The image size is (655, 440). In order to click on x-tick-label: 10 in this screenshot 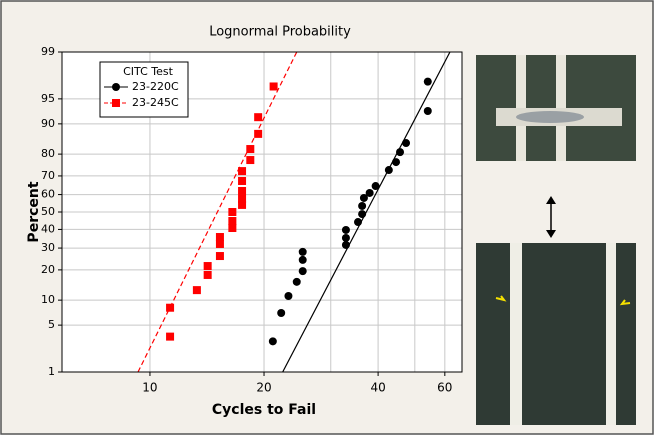, I will do `click(149, 388)`.